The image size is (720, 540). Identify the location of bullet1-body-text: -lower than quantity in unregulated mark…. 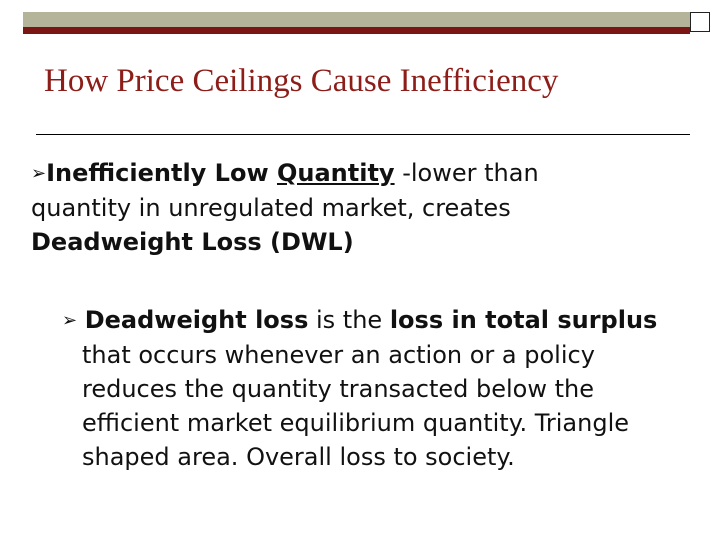
(285, 190).